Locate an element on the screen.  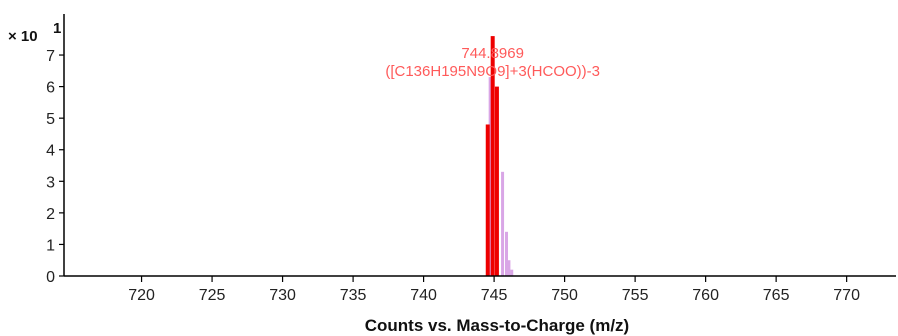
x-tick-label: 730 is located at coordinates (282, 295).